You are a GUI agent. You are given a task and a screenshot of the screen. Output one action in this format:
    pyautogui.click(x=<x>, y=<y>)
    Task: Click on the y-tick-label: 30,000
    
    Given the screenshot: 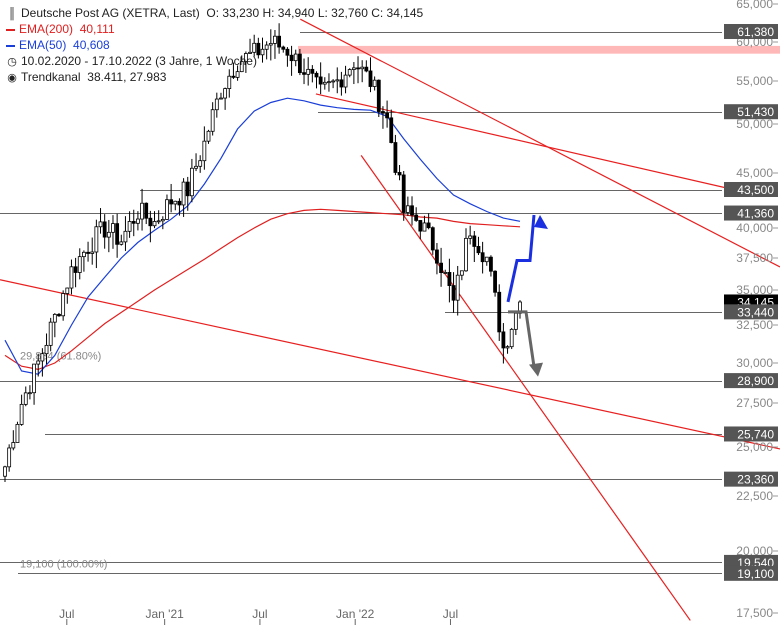 What is the action you would take?
    pyautogui.click(x=754, y=363)
    